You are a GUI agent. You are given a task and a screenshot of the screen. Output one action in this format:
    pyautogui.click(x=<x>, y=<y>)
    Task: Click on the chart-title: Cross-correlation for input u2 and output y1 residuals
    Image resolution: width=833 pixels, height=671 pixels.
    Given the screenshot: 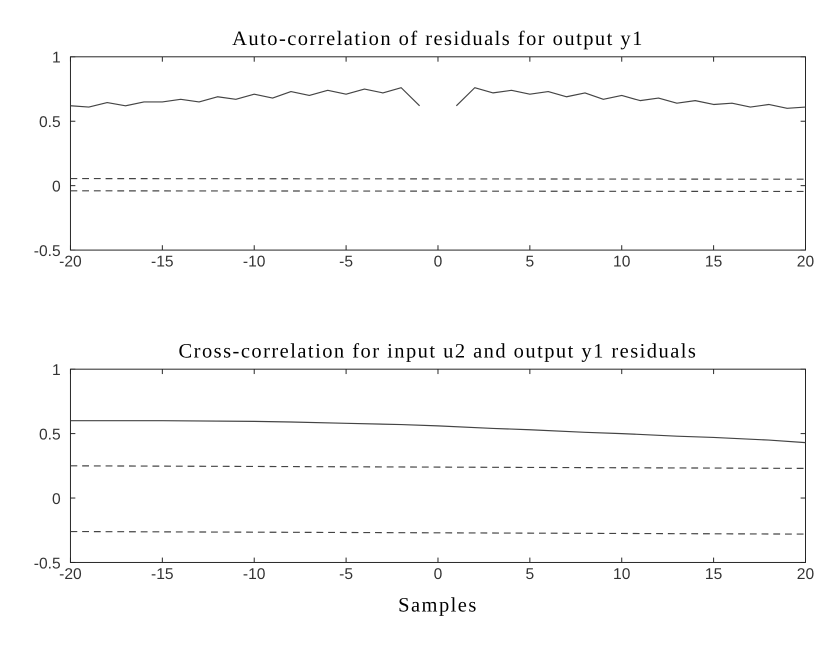 What is the action you would take?
    pyautogui.click(x=438, y=351)
    